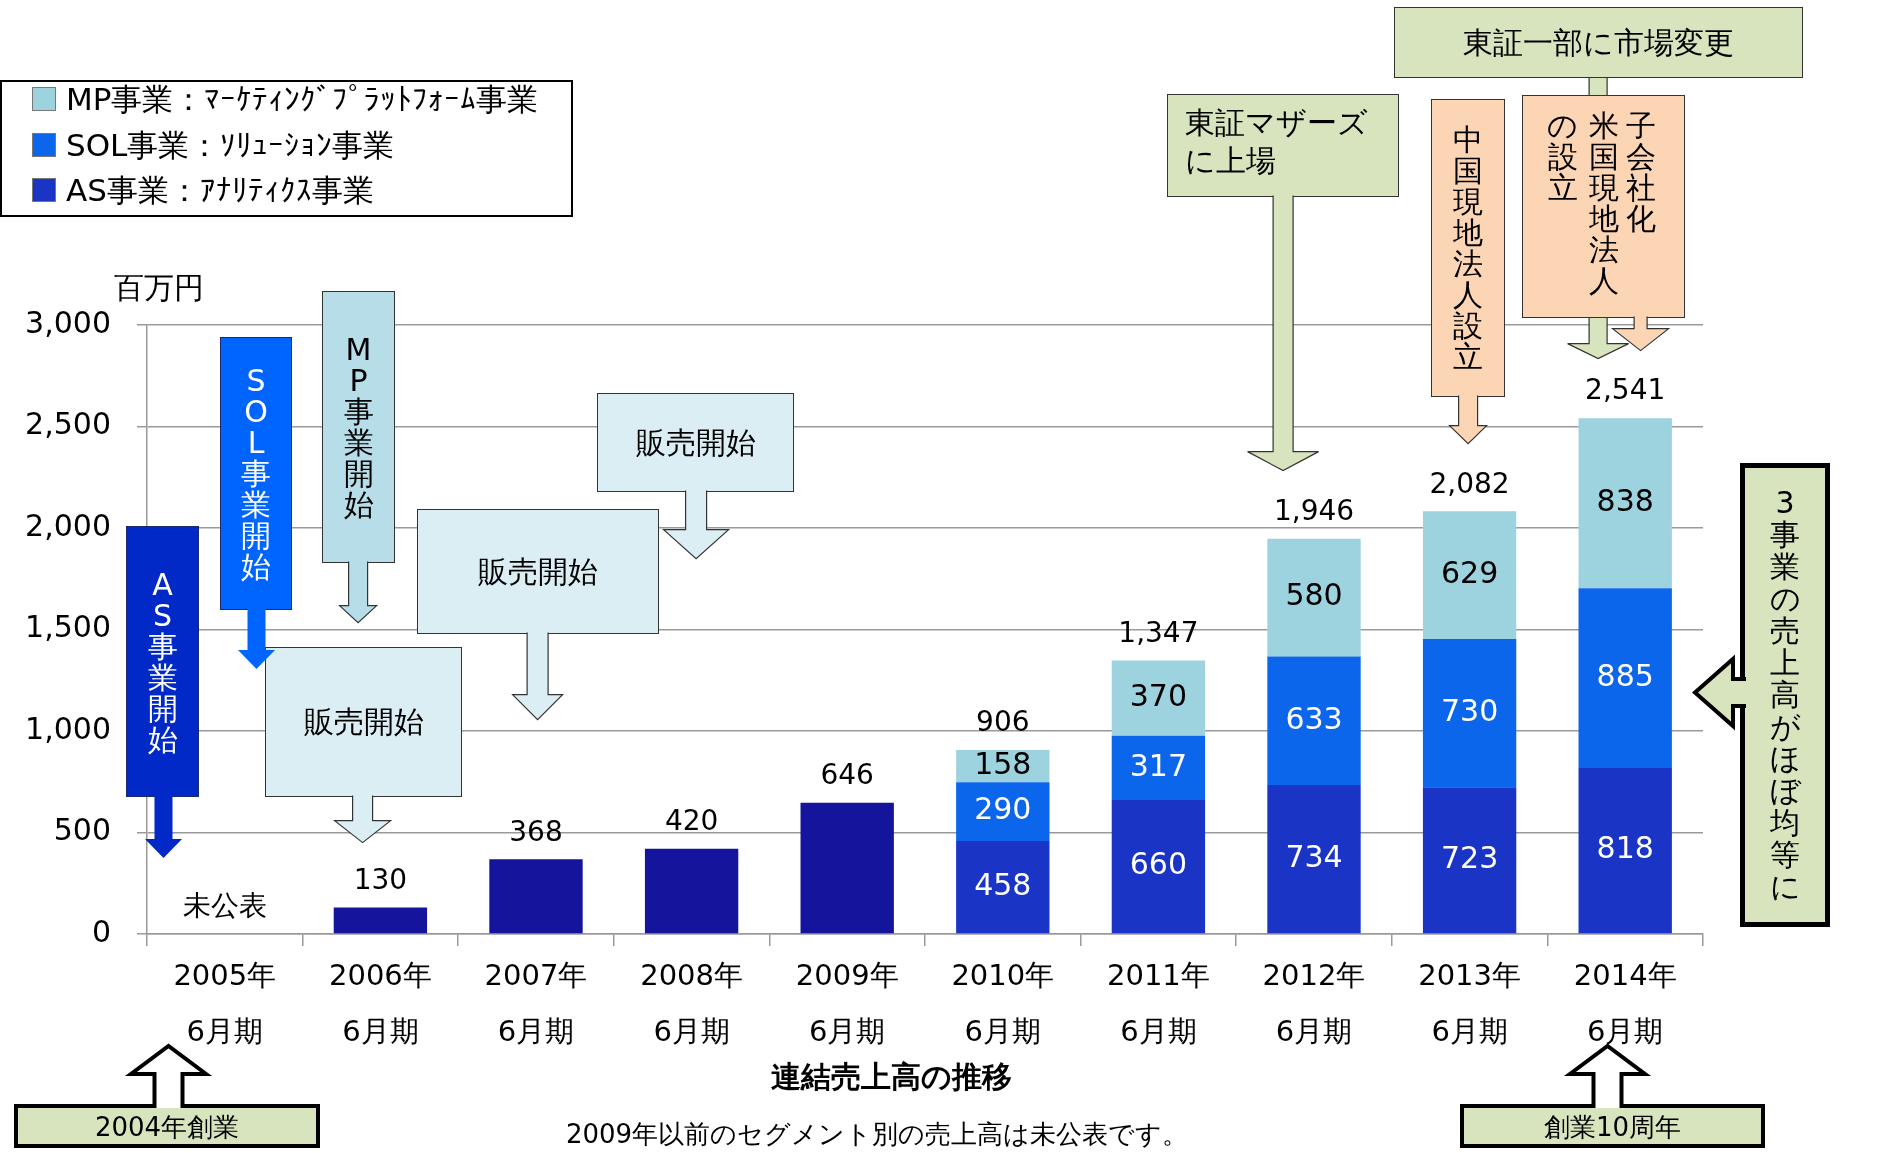  Describe the element at coordinates (1003, 809) in the screenshot. I see `data-label: 290` at that location.